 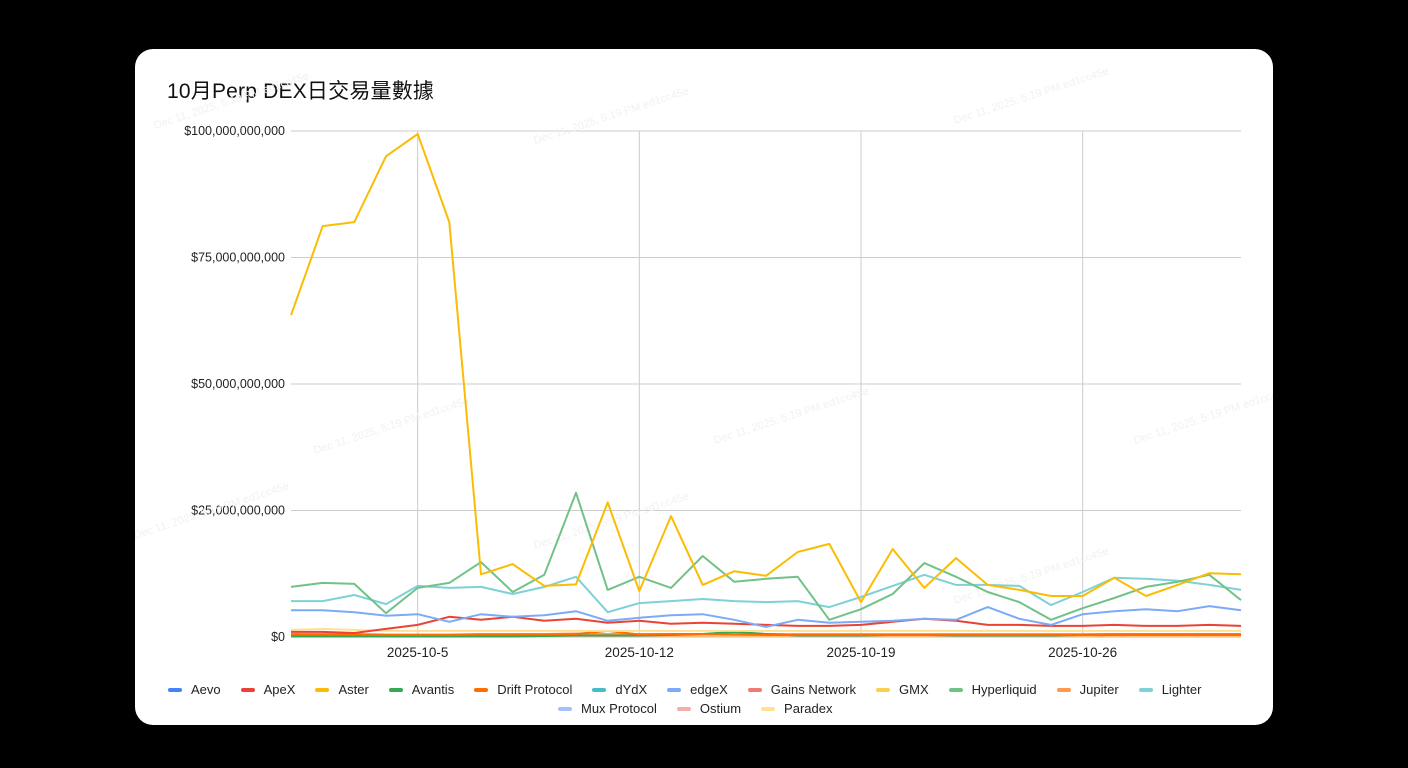 I want to click on legend-item-gains-network: Gains Network, so click(x=801, y=689).